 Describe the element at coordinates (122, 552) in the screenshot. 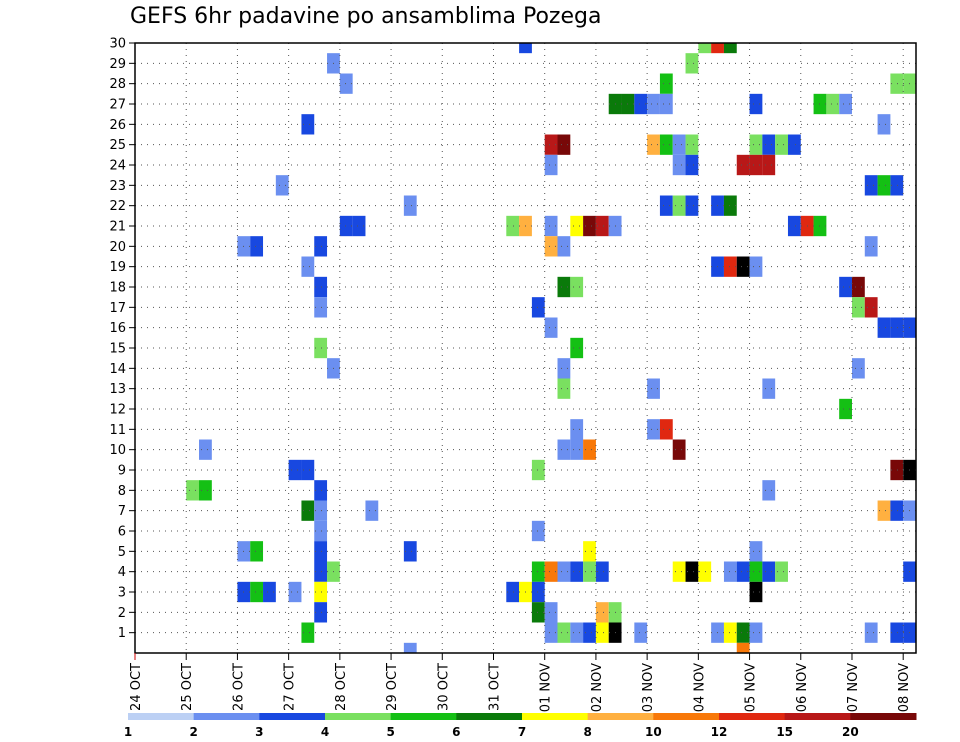

I see `y-tick-label: 5` at that location.